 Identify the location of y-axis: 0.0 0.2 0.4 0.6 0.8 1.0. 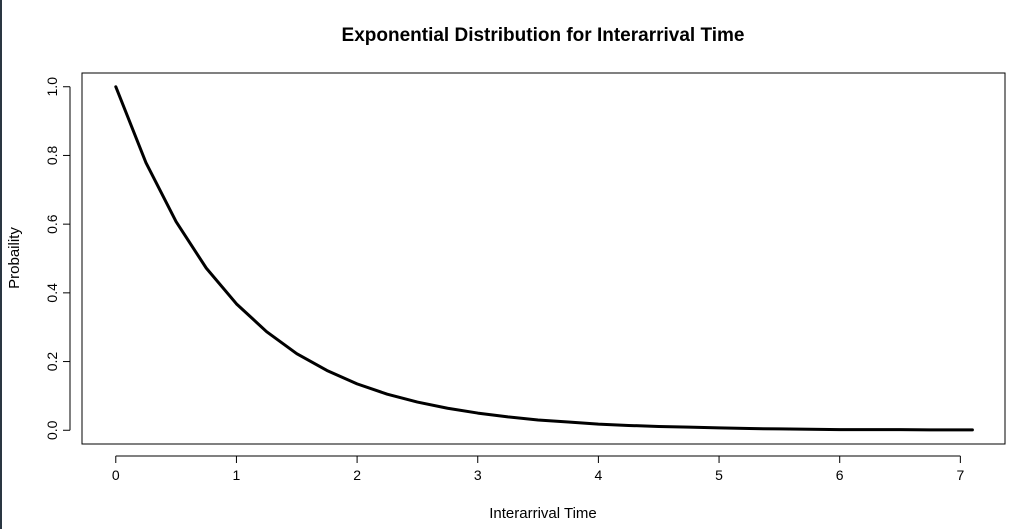
(57, 258).